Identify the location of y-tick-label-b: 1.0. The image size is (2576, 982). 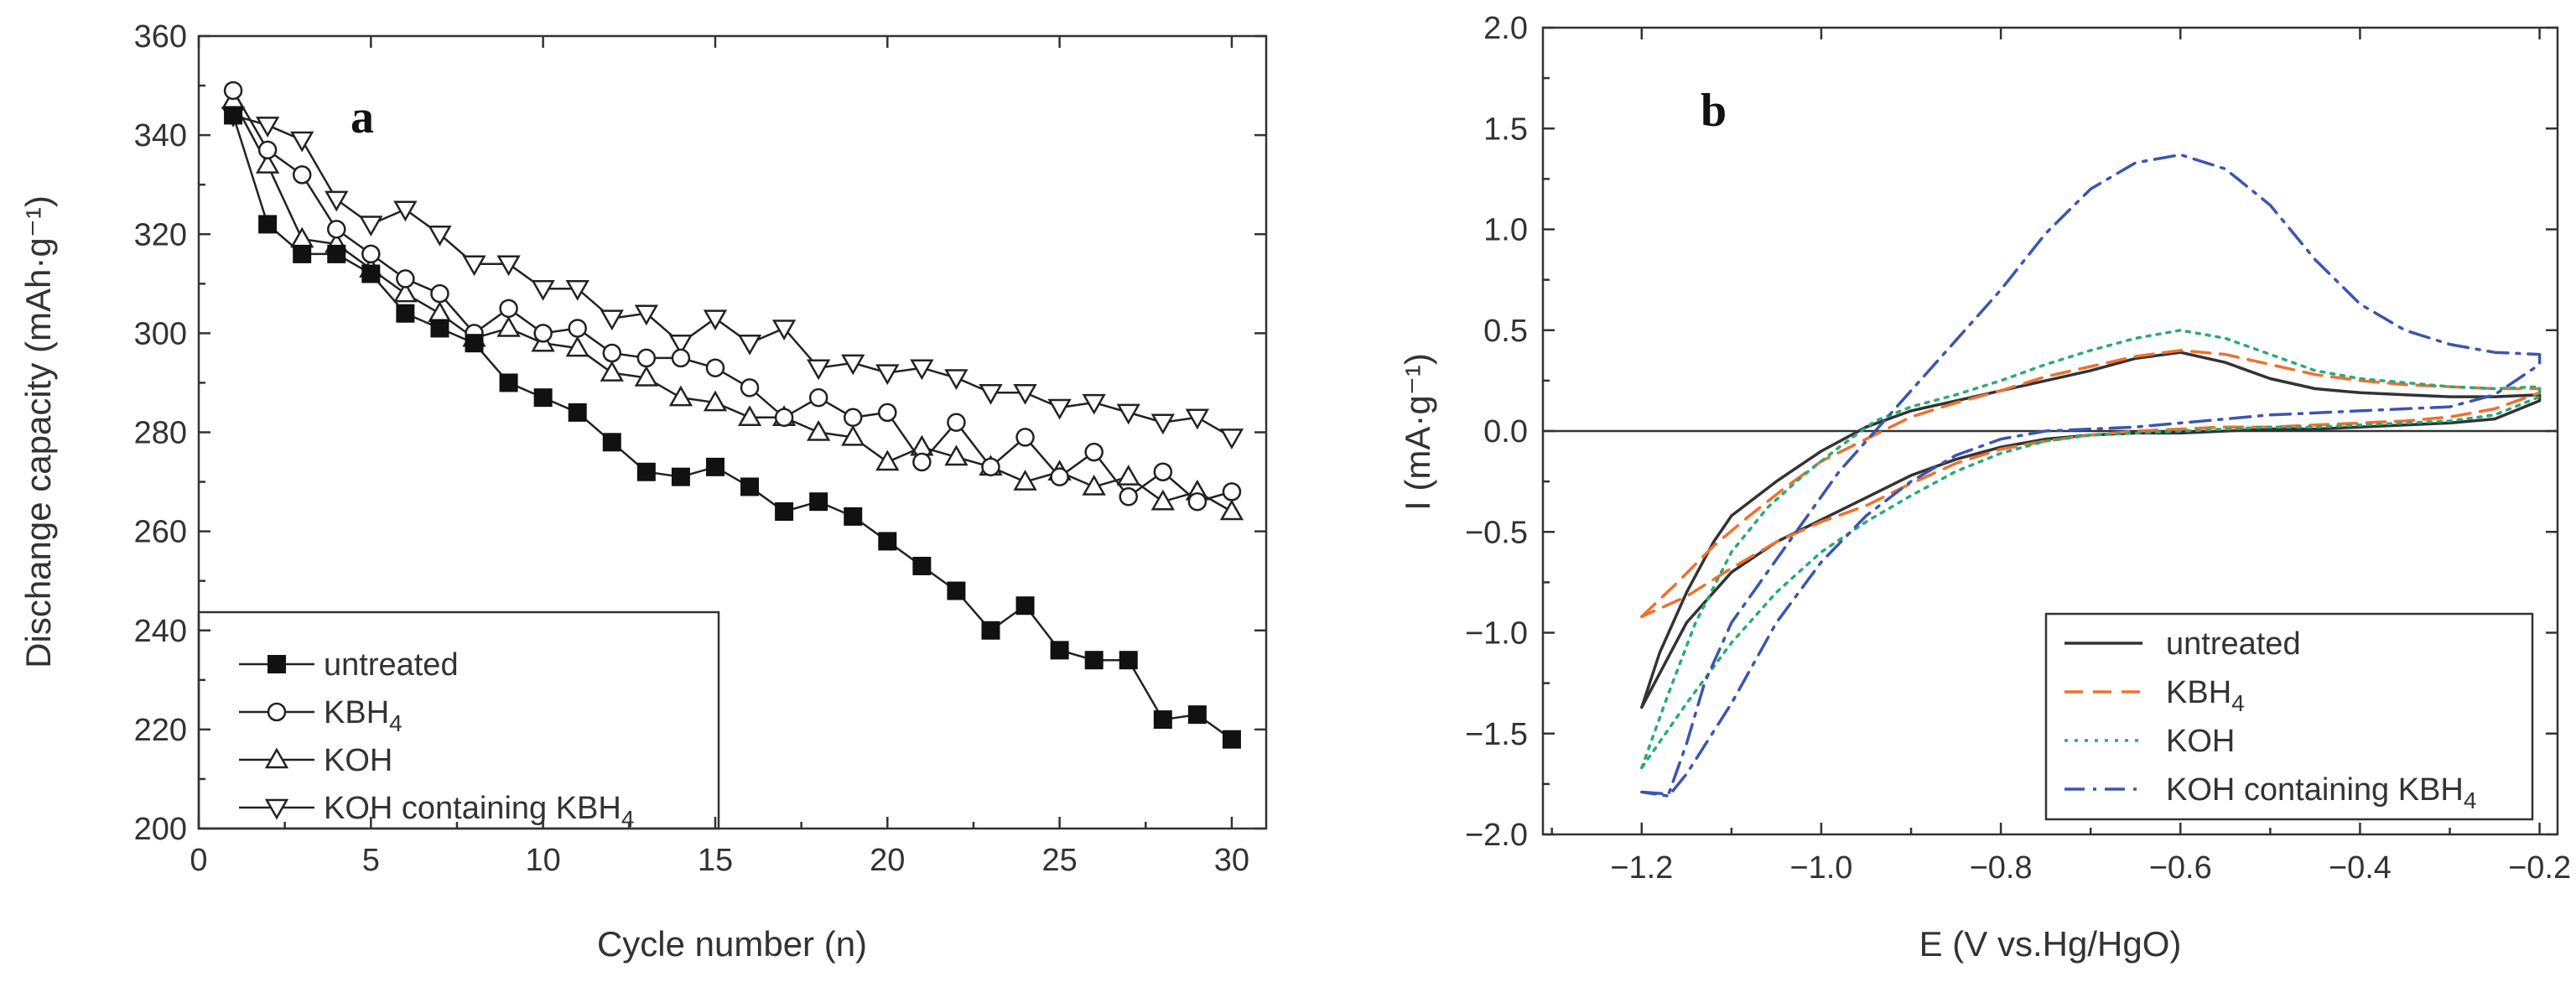
(1505, 230).